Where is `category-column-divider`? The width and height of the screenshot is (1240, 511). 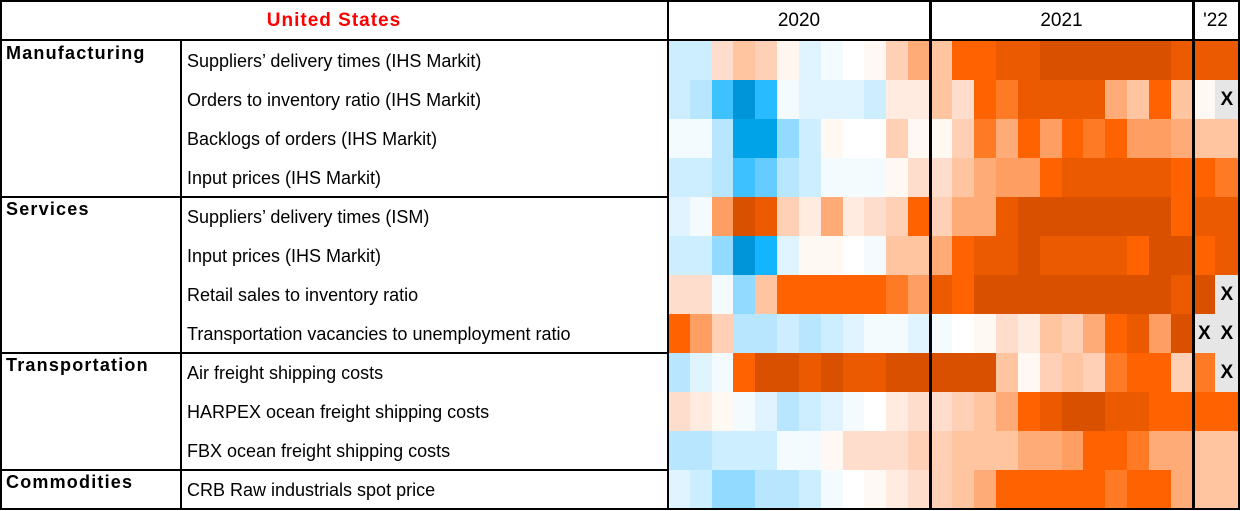
category-column-divider is located at coordinates (181, 275).